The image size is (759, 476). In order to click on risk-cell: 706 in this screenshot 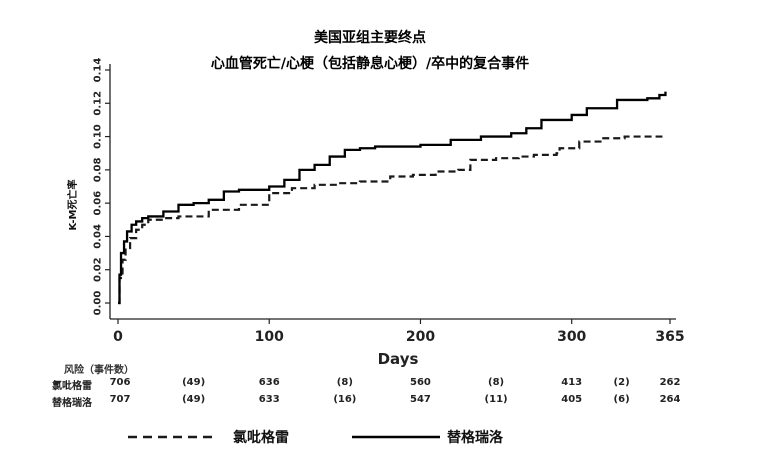, I will do `click(120, 382)`.